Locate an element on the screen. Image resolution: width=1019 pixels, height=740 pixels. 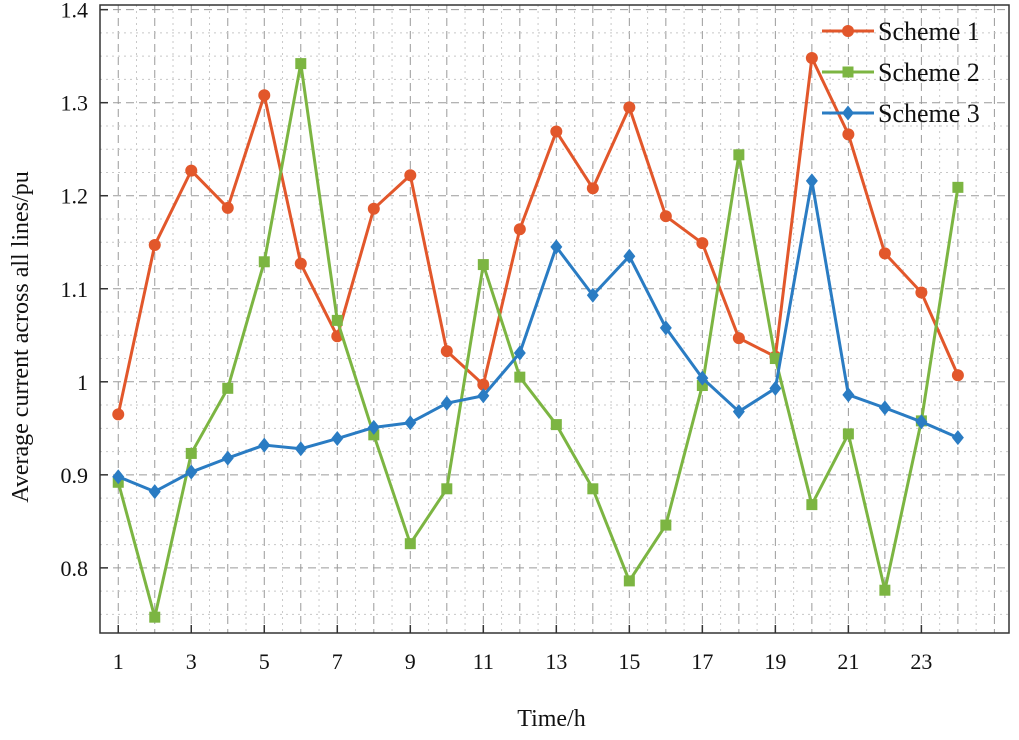
legend-label: Scheme 2 is located at coordinates (929, 72).